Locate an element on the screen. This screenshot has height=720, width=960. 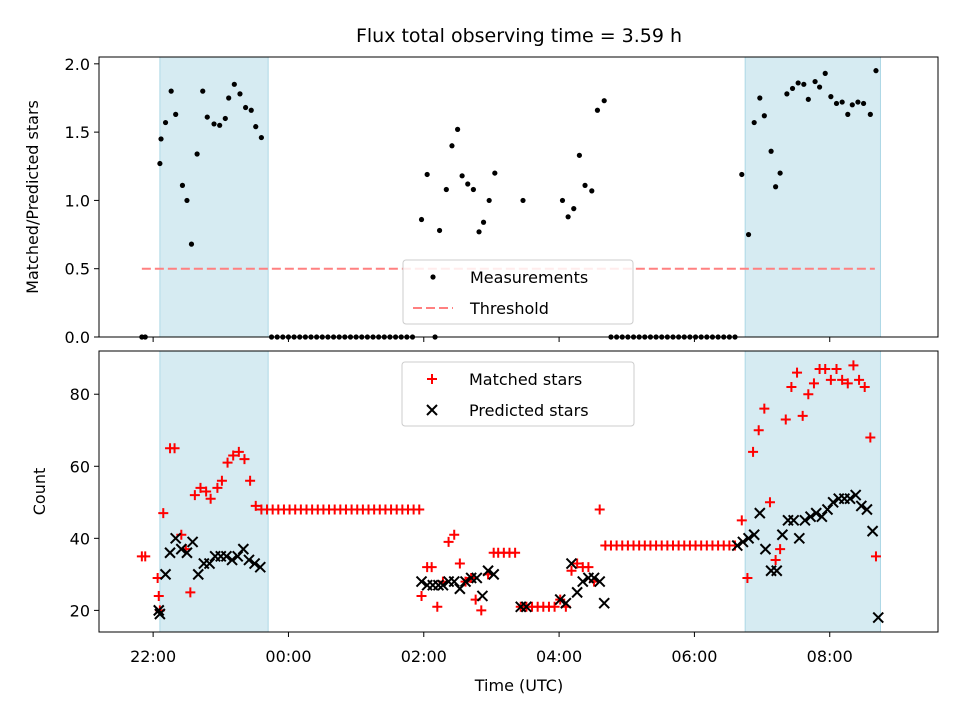
series-predicted-stars is located at coordinates (518, 556).